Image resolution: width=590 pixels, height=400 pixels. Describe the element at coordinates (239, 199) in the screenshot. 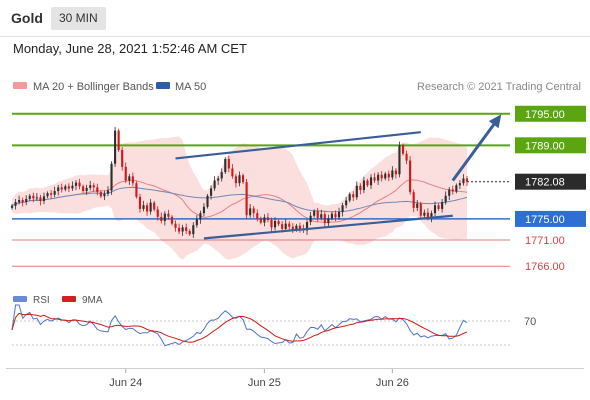

I see `ma50-line` at that location.